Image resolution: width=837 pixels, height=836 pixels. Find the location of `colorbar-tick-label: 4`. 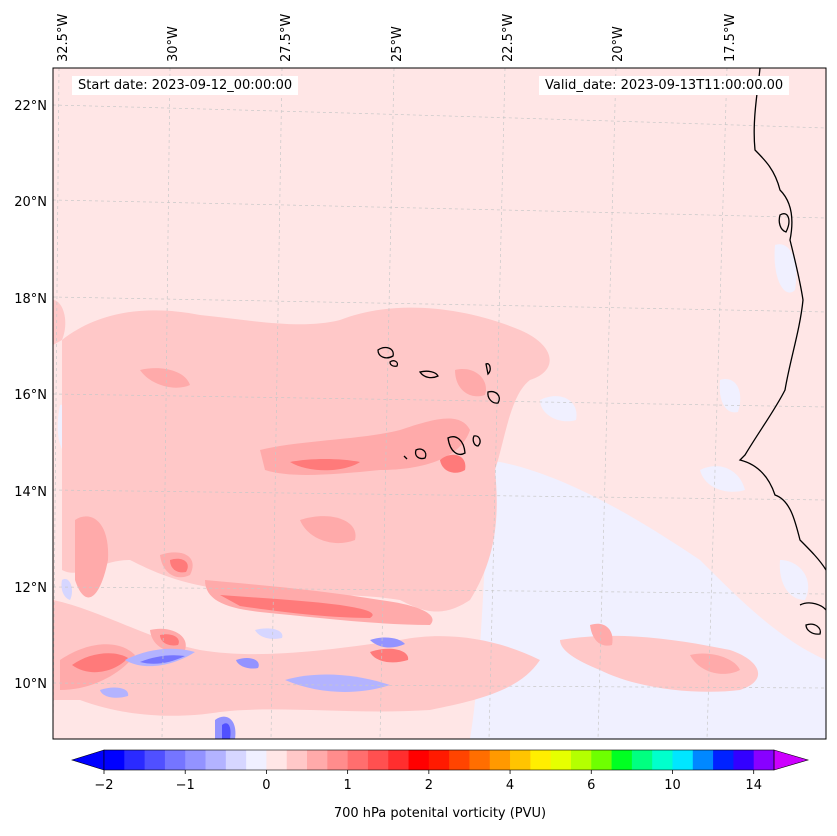

colorbar-tick-label: 4 is located at coordinates (510, 785).